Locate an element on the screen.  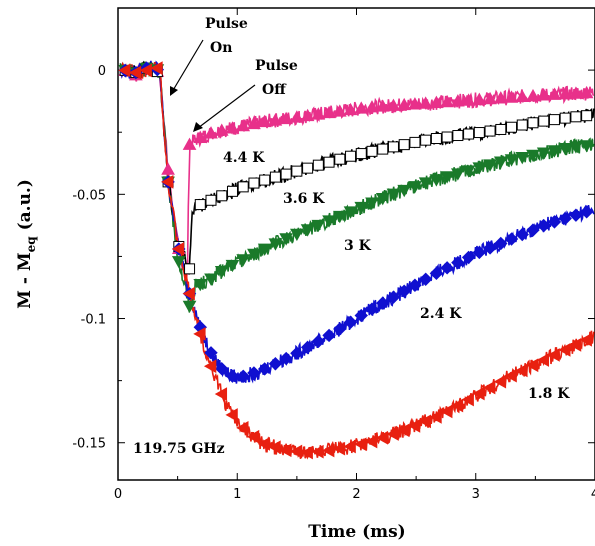
pulse-off-label-line1: Pulse is located at coordinates (276, 66).